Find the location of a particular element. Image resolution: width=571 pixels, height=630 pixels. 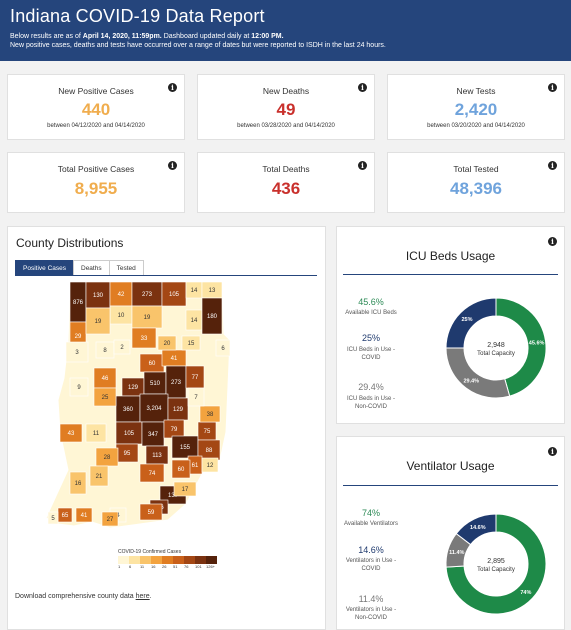

county-label: 25 is located at coordinates (105, 398).